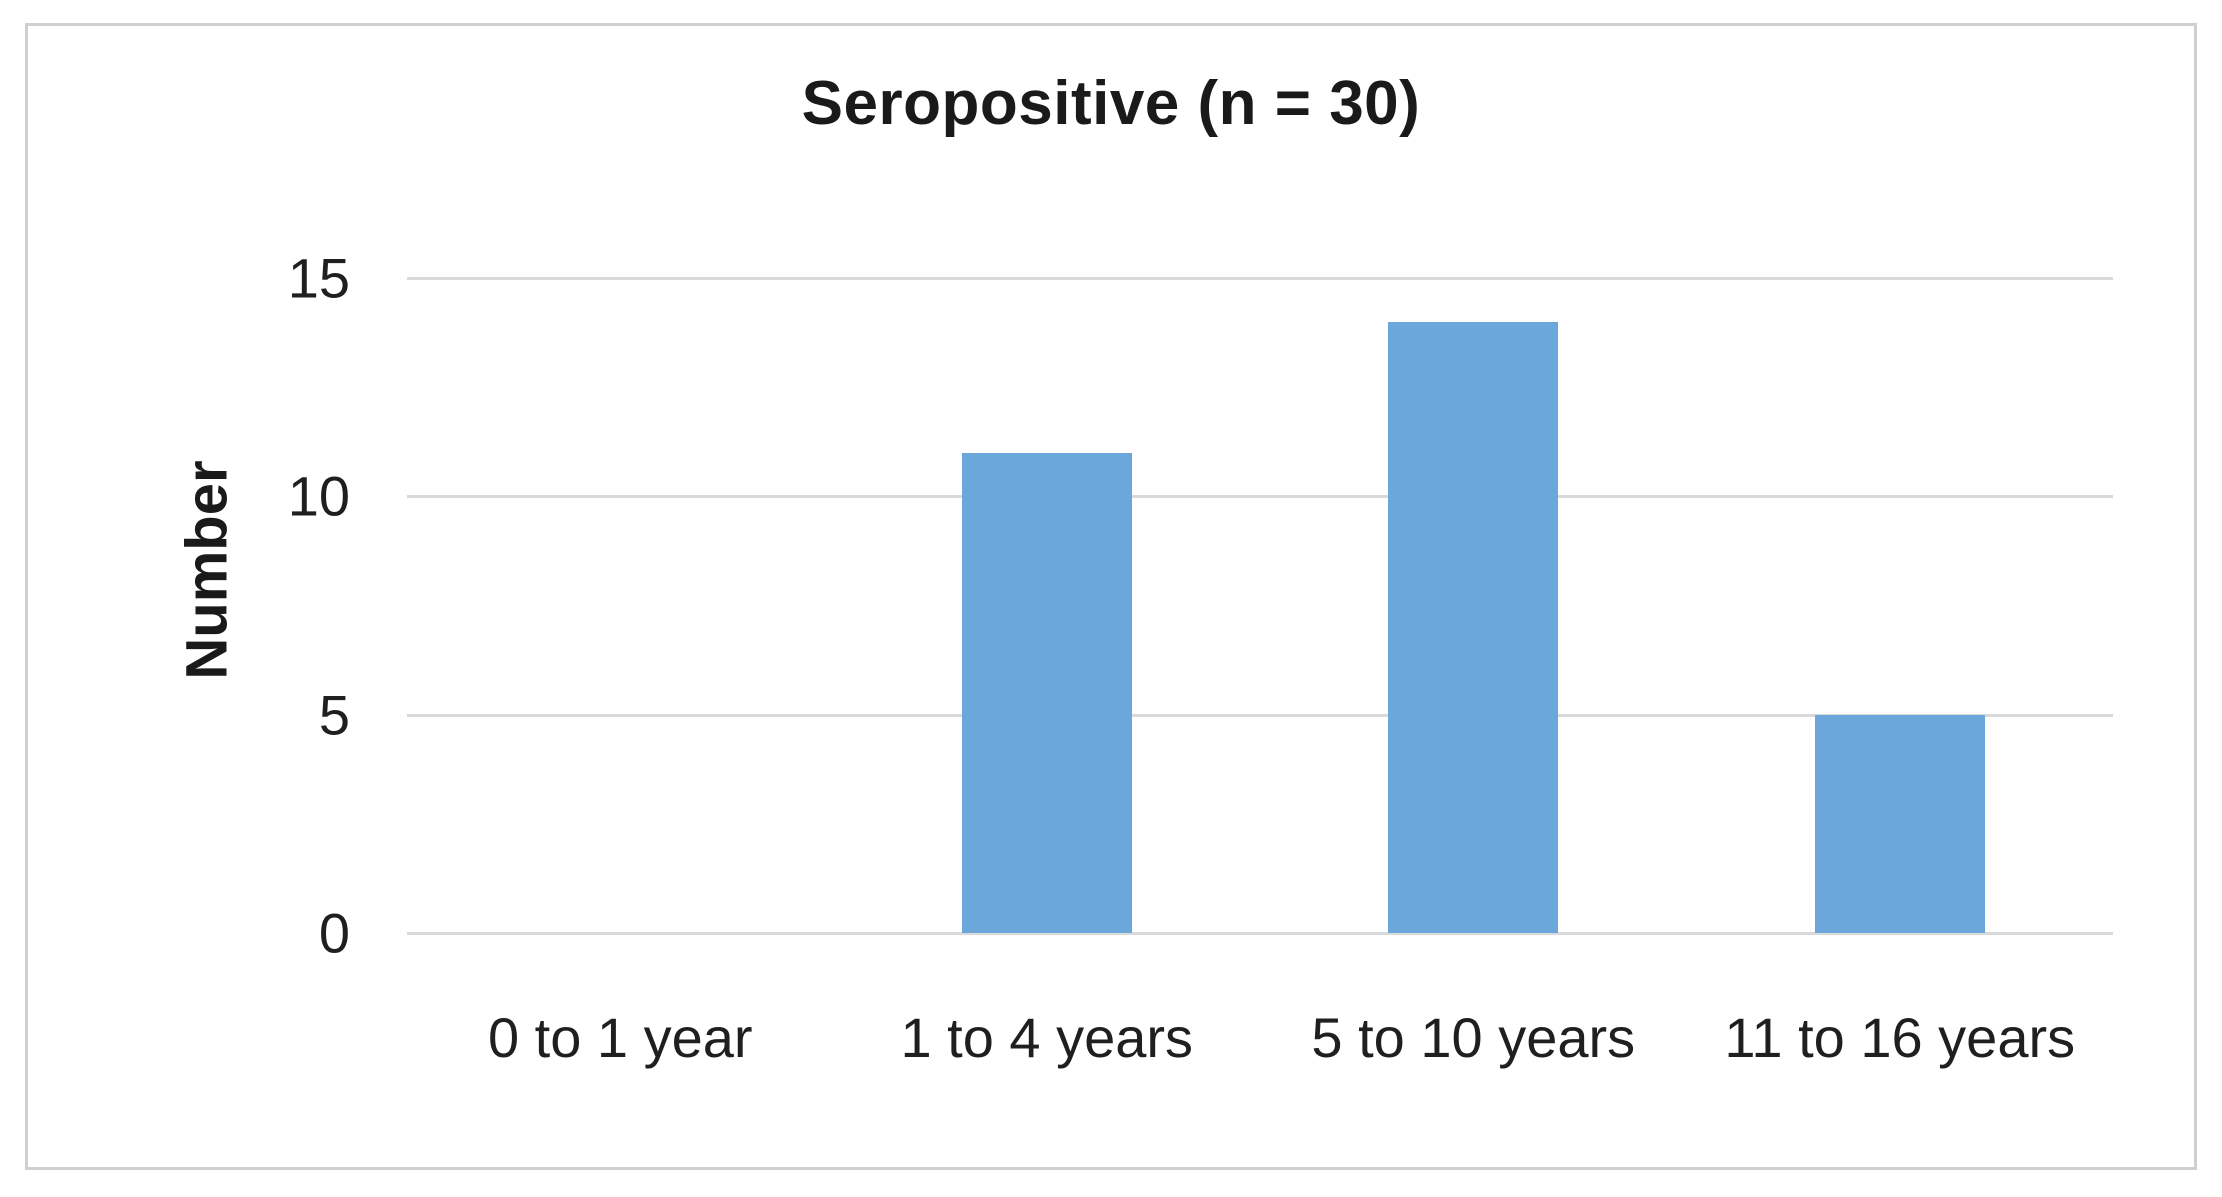 The width and height of the screenshot is (2222, 1197). I want to click on bar-11-to-16-years, so click(1899, 823).